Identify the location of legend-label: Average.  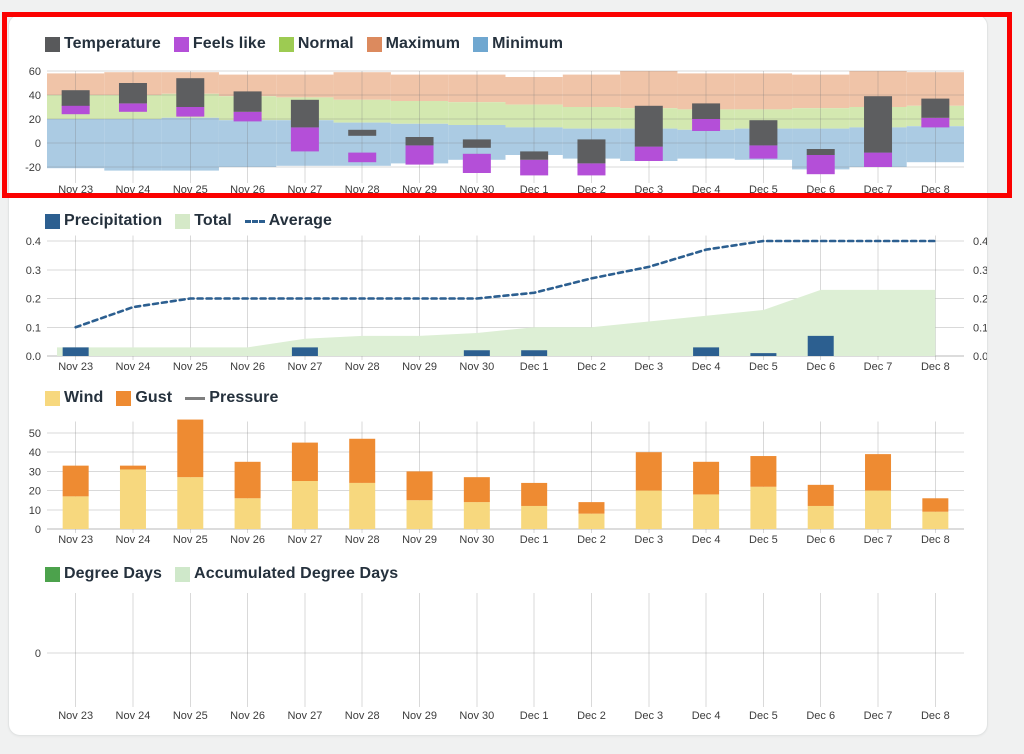
(300, 220).